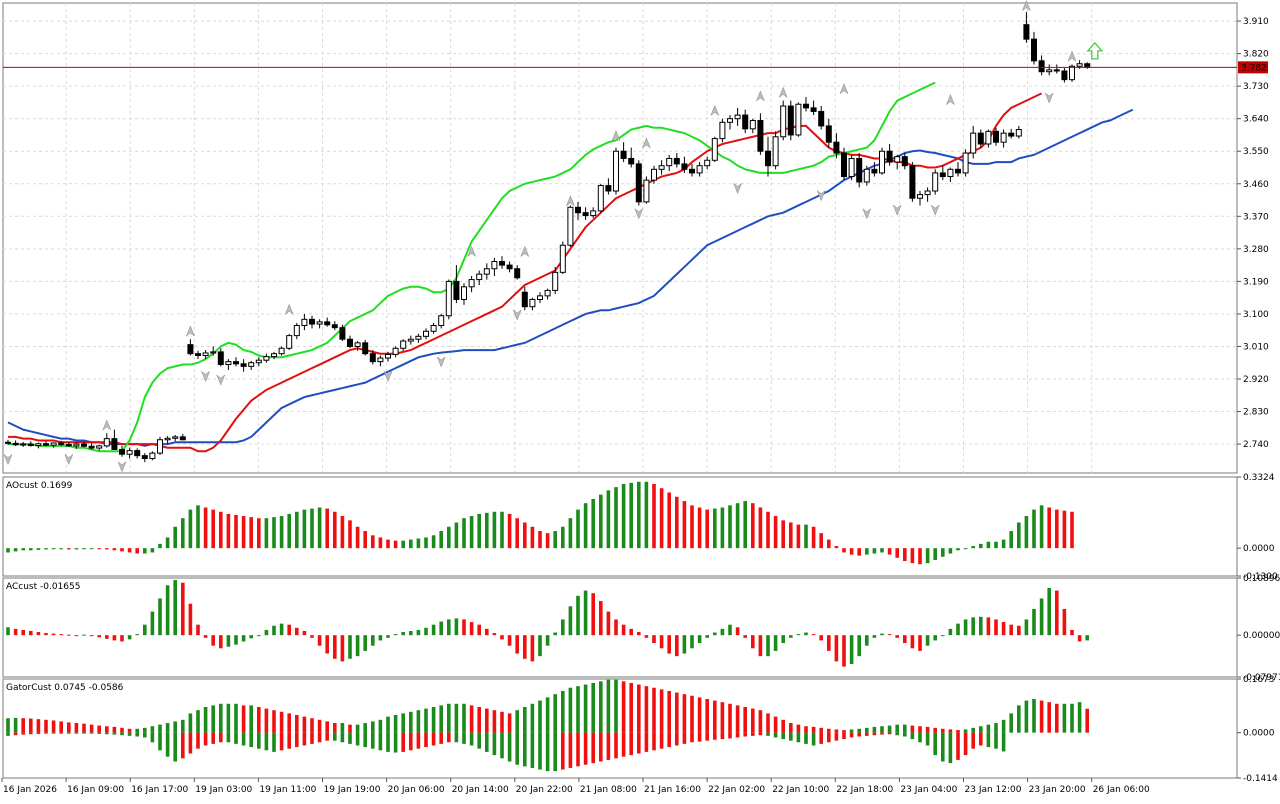  Describe the element at coordinates (1256, 250) in the screenshot. I see `y-tick-label: 3.280` at that location.